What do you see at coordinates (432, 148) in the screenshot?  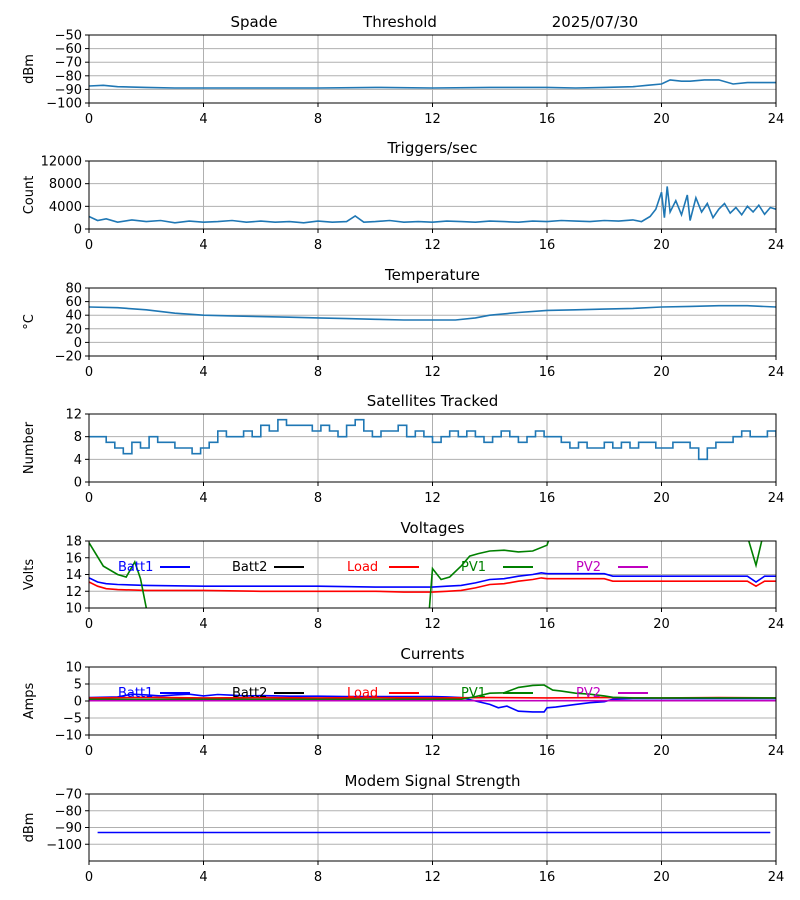 I see `panel-title: Triggers/sec` at bounding box center [432, 148].